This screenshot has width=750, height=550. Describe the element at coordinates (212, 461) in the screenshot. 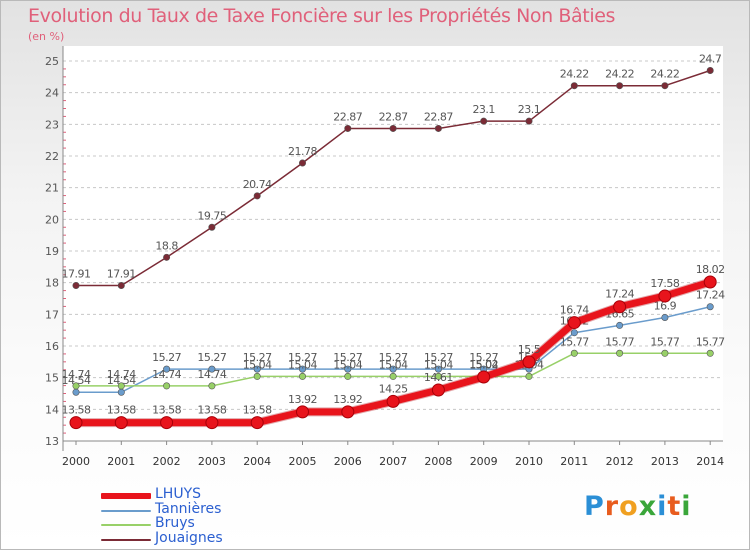

I see `x-tick-label: 2003` at that location.